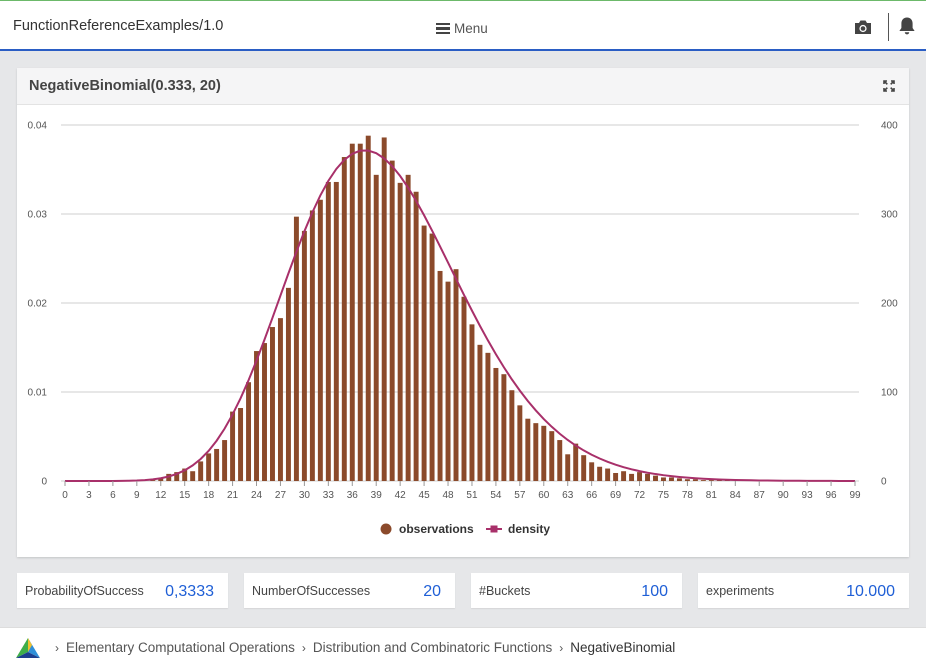 This screenshot has height=667, width=926. What do you see at coordinates (889, 304) in the screenshot?
I see `right-axis: 0 100 200 300 400` at bounding box center [889, 304].